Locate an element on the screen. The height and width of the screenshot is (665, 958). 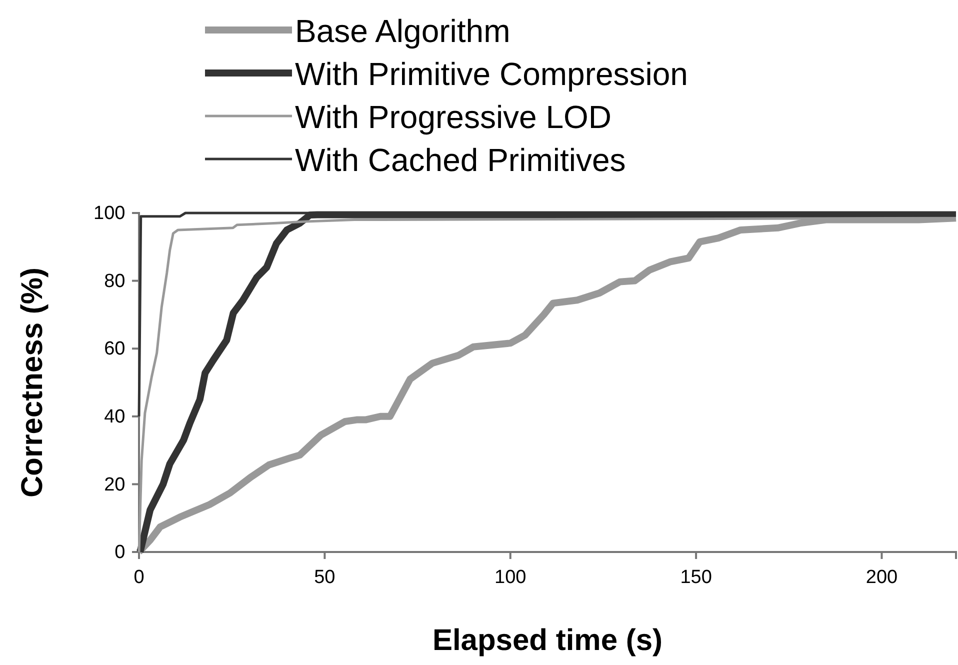
y-axis-title: Correctness (%) is located at coordinates (32, 382).